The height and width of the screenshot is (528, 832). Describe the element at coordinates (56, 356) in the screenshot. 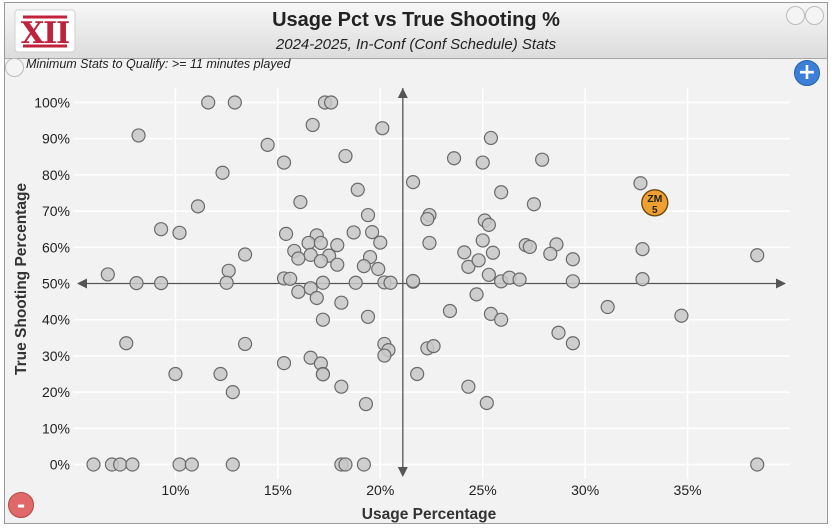

I see `y-tick-label: 30%` at that location.